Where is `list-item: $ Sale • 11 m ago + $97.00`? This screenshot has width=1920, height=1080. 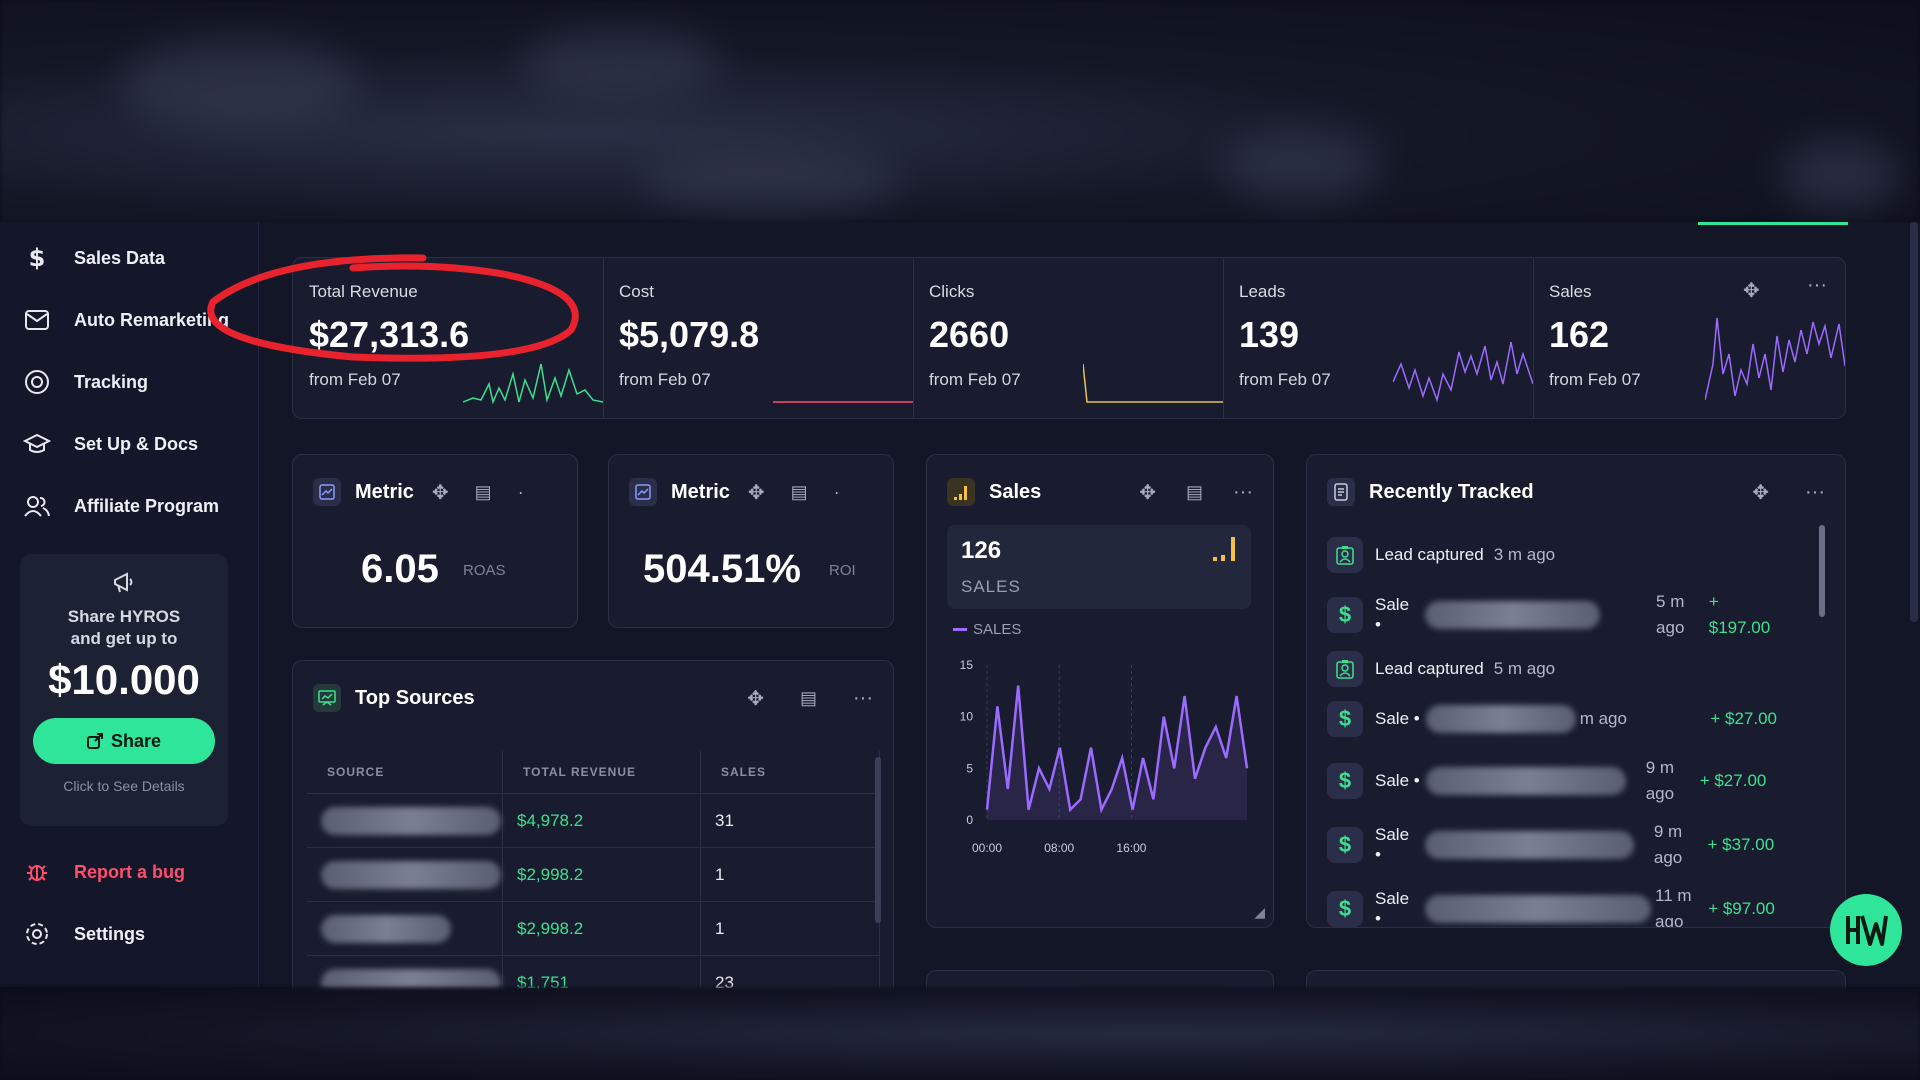
list-item: $ Sale • 11 m ago + $97.00 is located at coordinates (1552, 903).